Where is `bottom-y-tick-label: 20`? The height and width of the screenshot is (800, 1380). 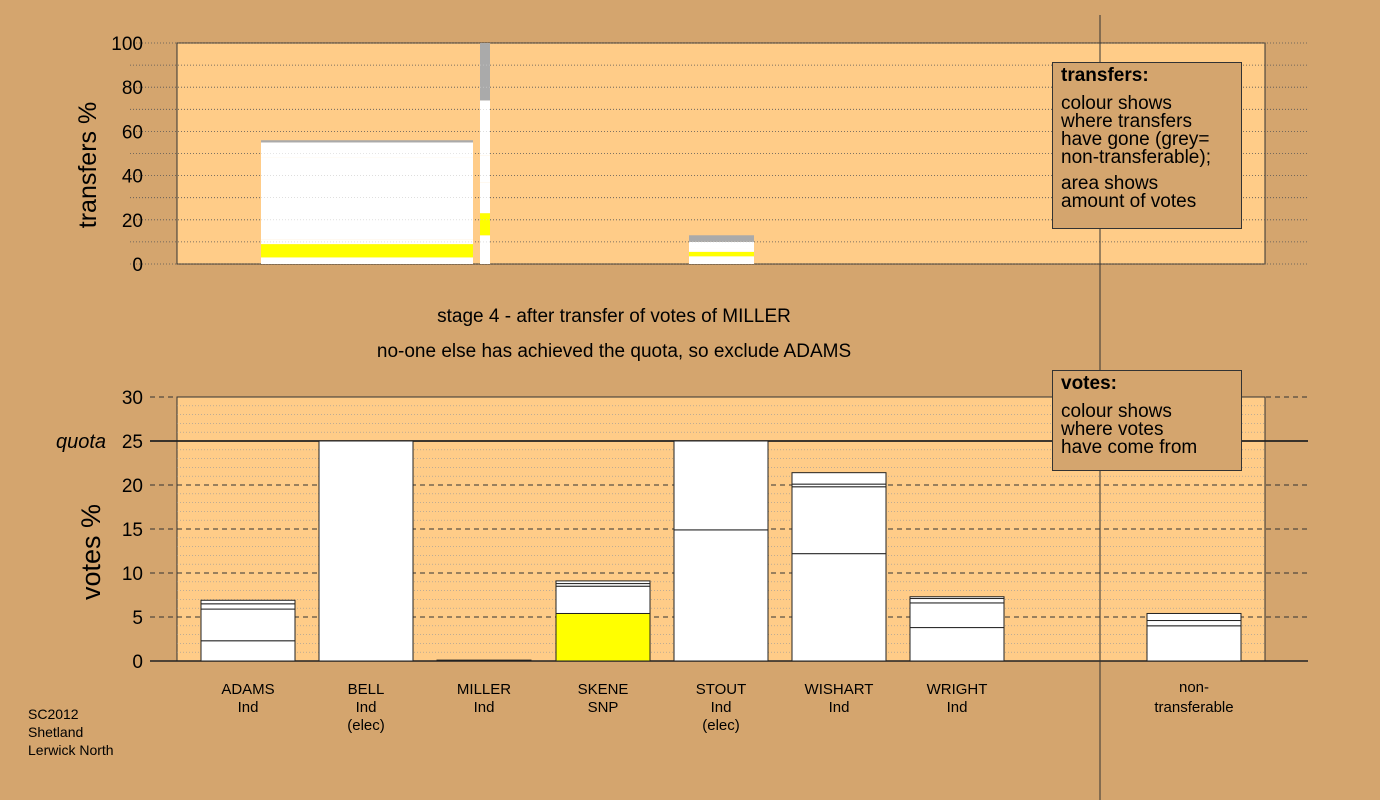 bottom-y-tick-label: 20 is located at coordinates (132, 486).